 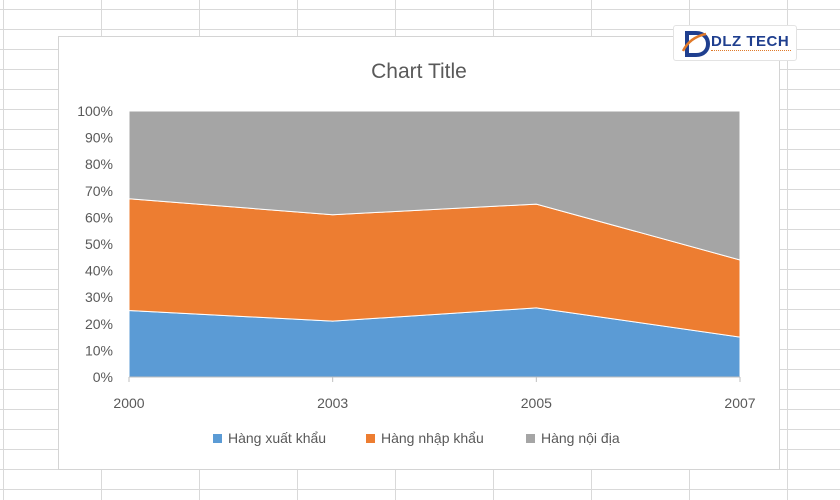 What do you see at coordinates (95, 111) in the screenshot?
I see `y-tick-label: 100%` at bounding box center [95, 111].